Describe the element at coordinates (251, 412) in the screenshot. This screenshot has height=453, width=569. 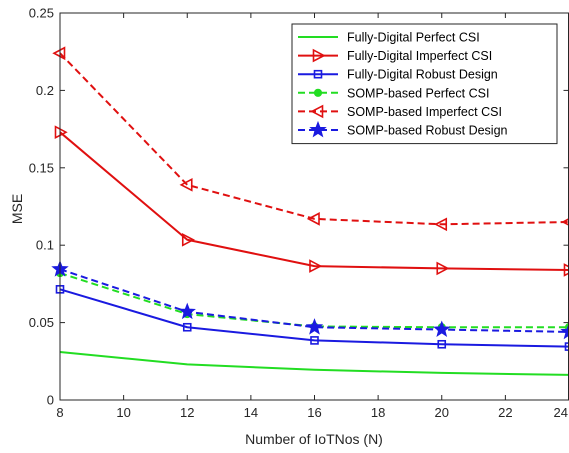
I see `x-tick-label: 14` at that location.